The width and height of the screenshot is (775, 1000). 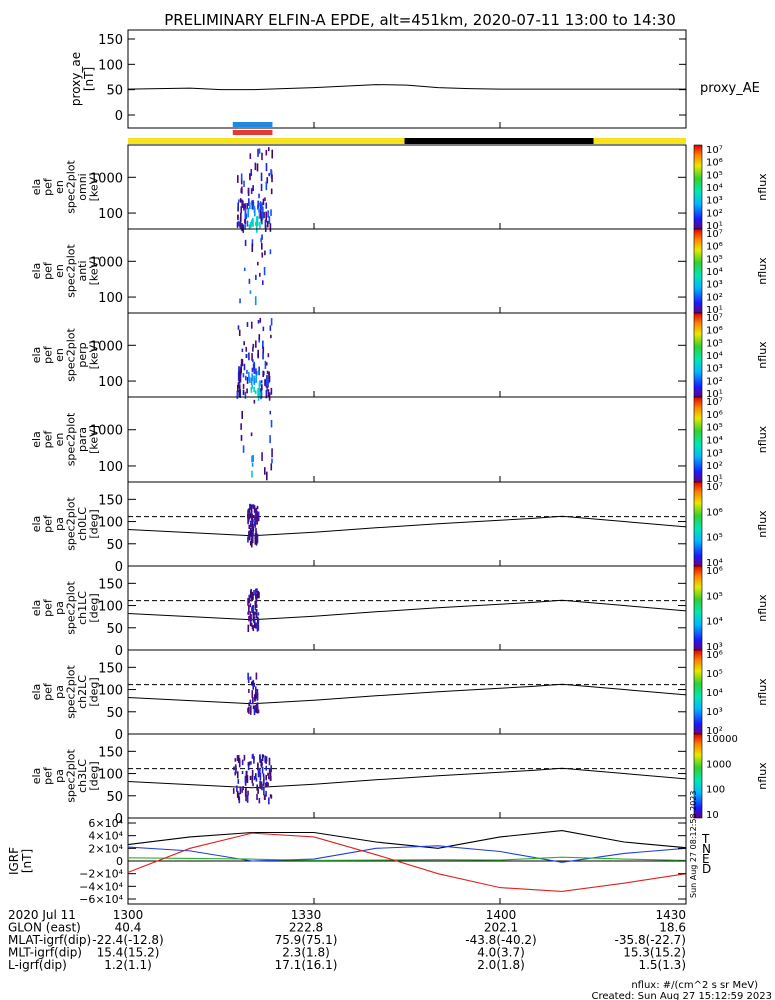 I want to click on ylabel-text: [keV], so click(x=94, y=271).